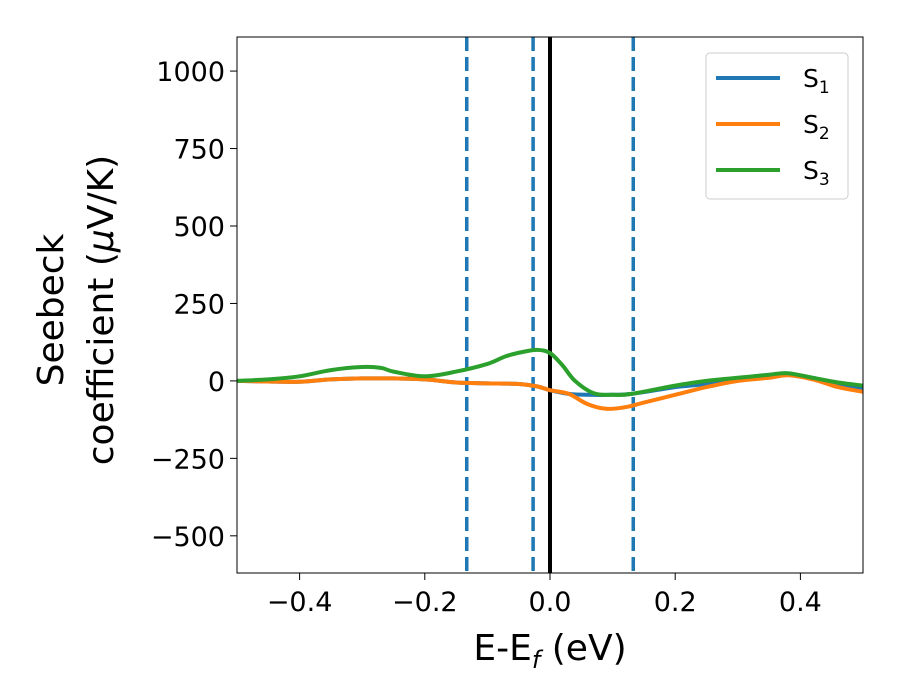 The height and width of the screenshot is (700, 900). I want to click on legend-label-s3: S3, so click(816, 173).